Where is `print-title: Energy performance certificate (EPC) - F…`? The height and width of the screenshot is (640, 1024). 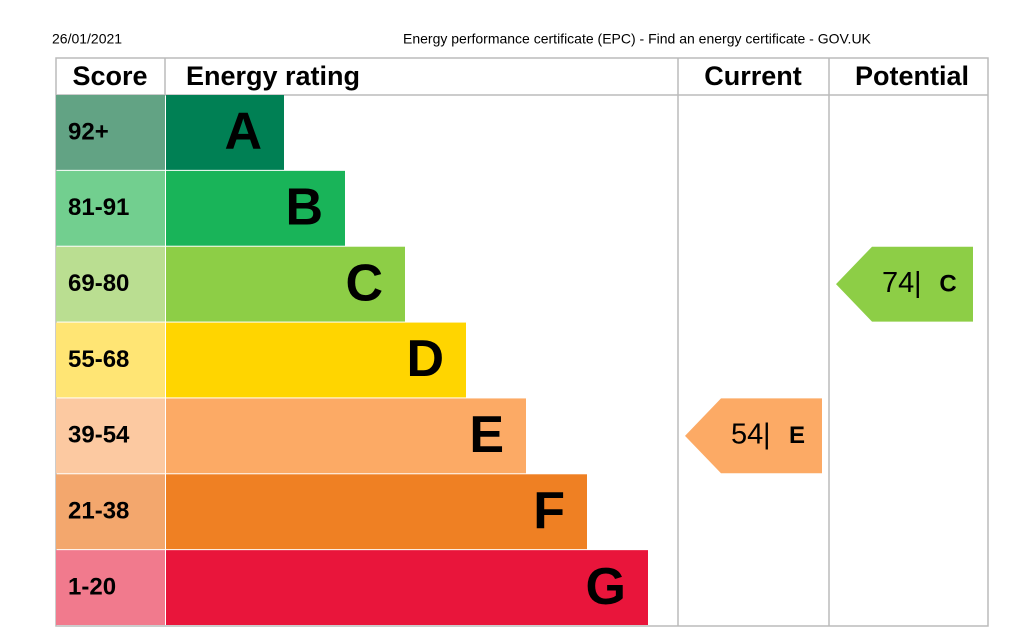 print-title: Energy performance certificate (EPC) - F… is located at coordinates (637, 39).